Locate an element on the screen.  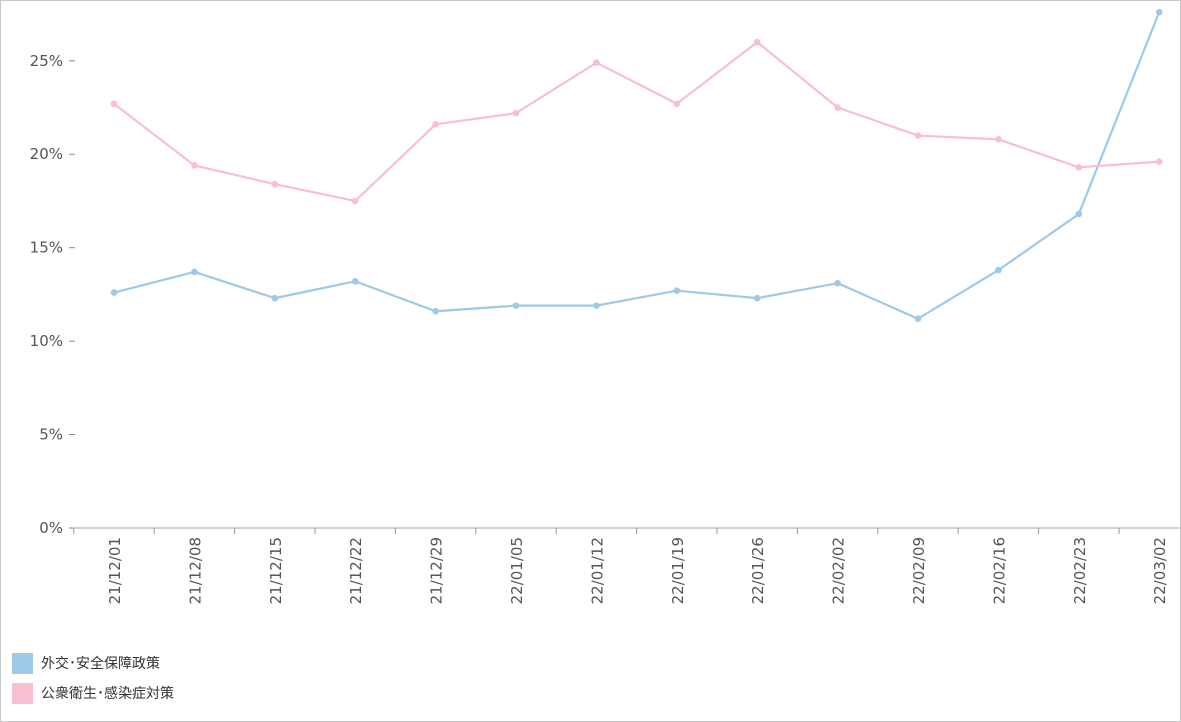
x-tick-label: 21/12/29 is located at coordinates (437, 570).